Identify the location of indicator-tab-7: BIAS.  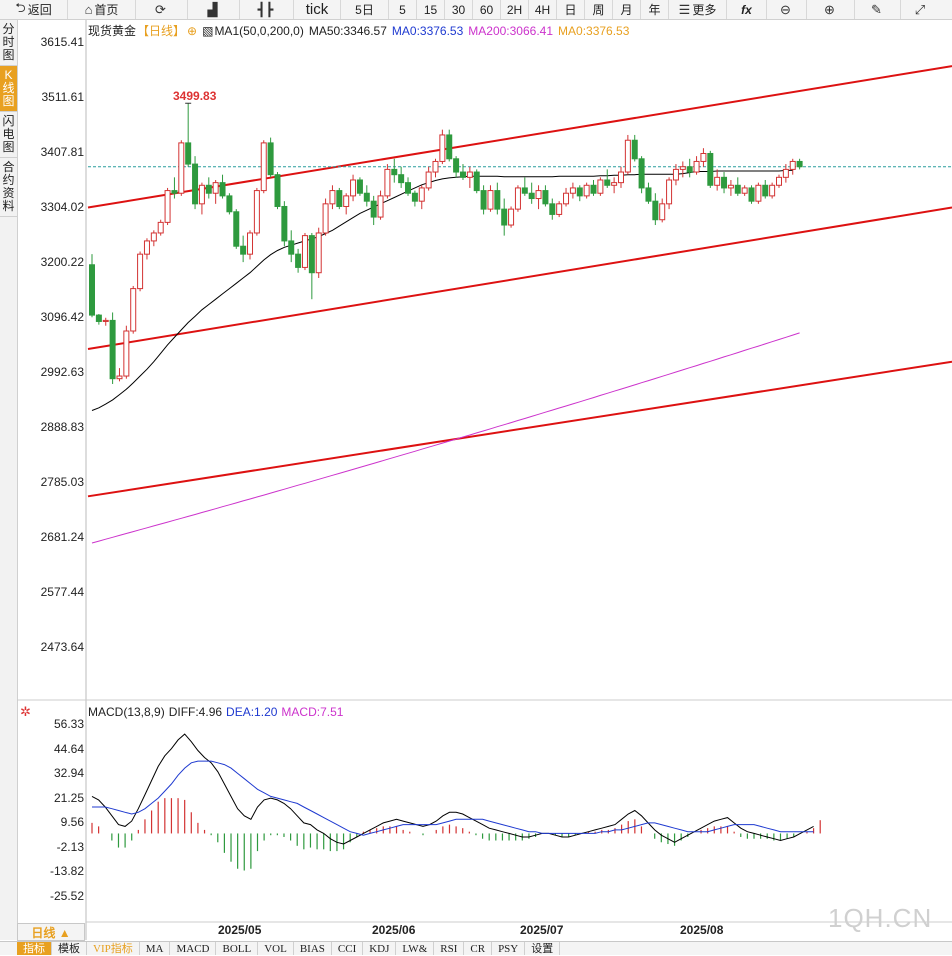
(313, 948).